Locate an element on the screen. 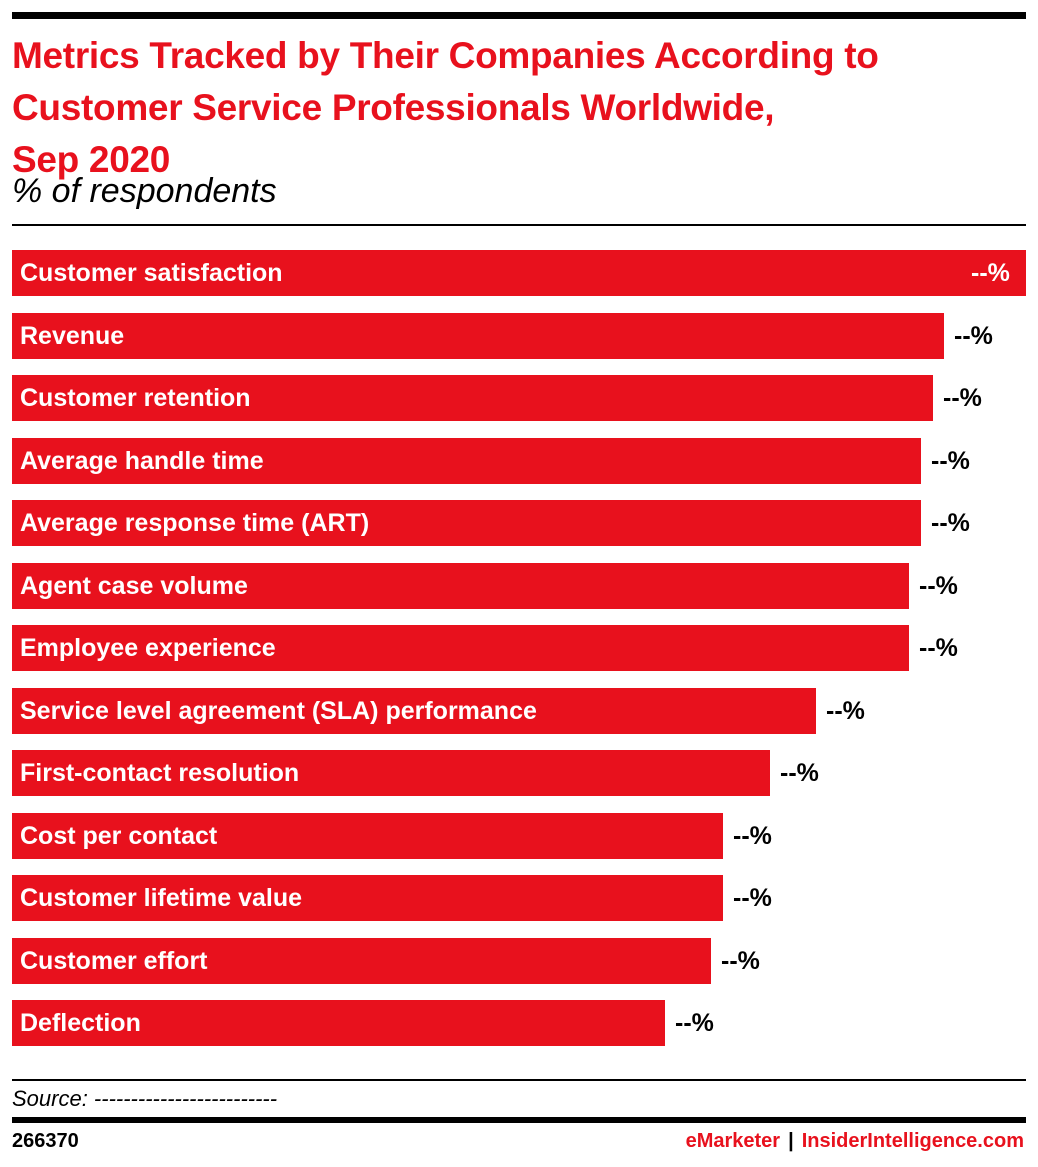 The width and height of the screenshot is (1038, 1167). chart-subtitle: % of respondents is located at coordinates (144, 191).